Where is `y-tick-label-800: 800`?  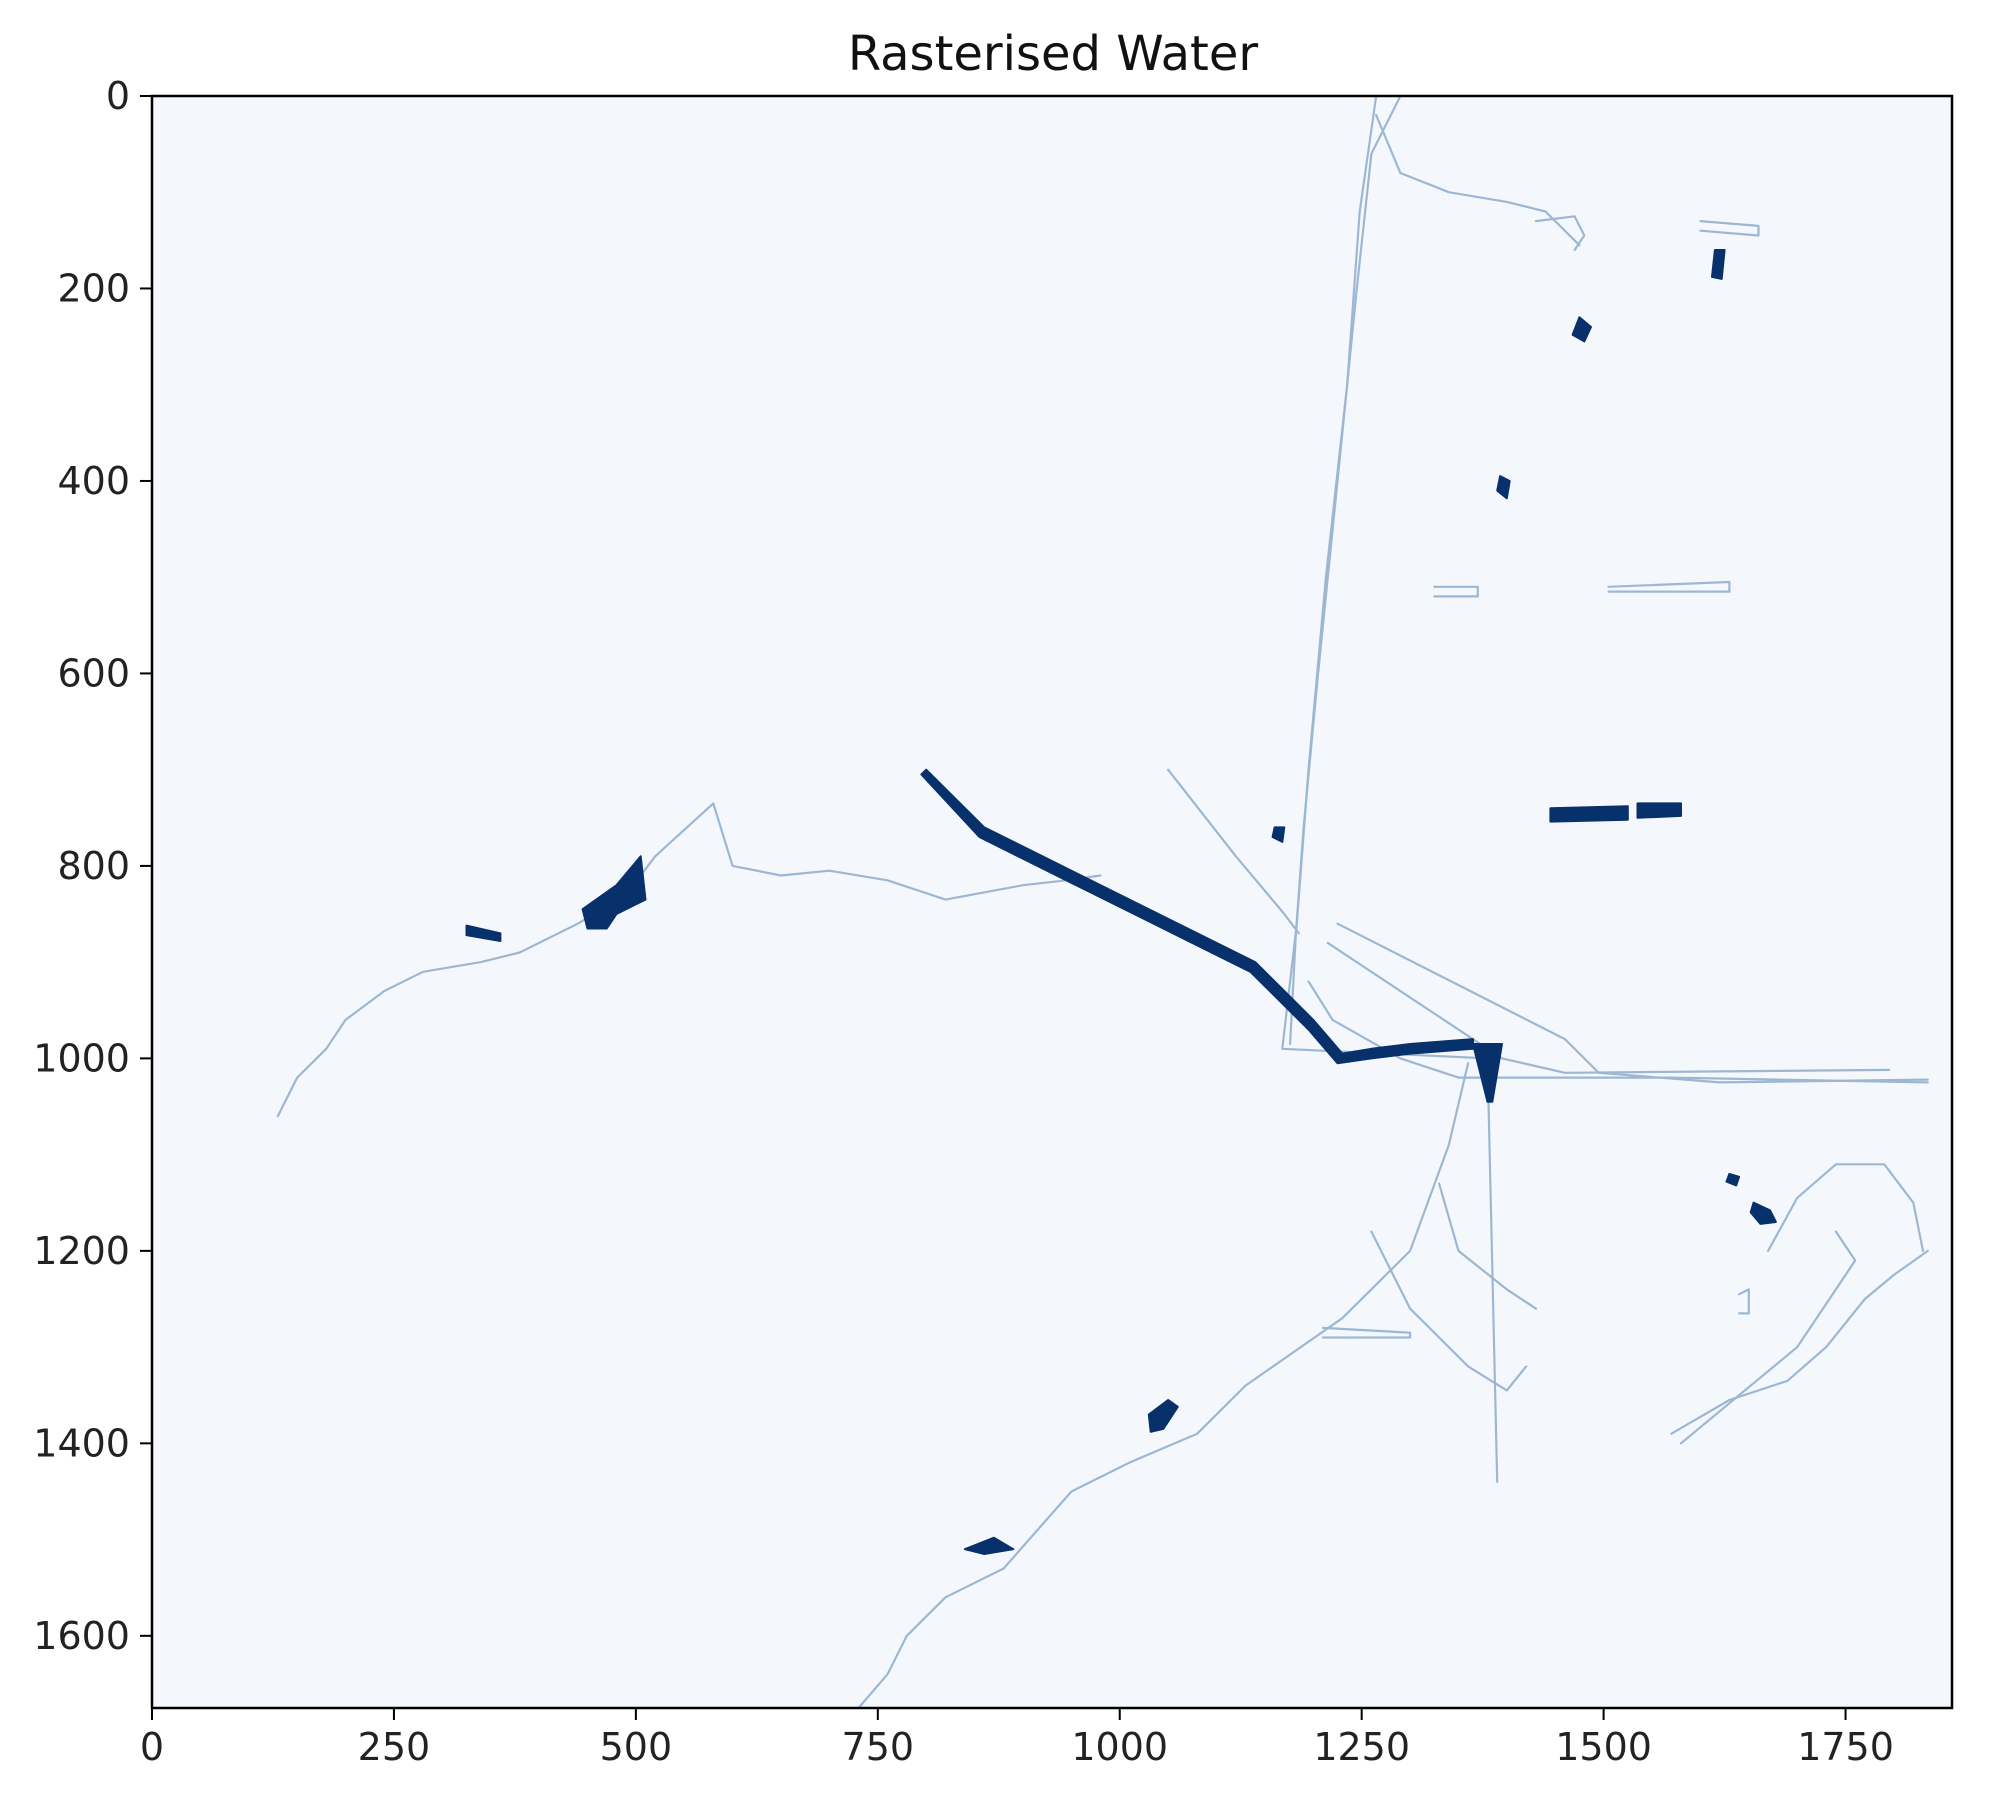 y-tick-label-800: 800 is located at coordinates (93, 866).